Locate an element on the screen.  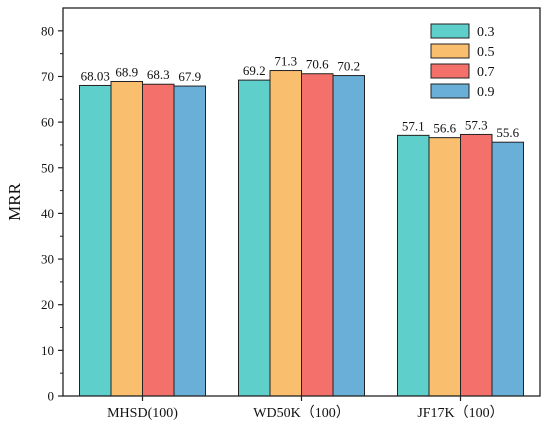
x-tick-label: MHSD(100) is located at coordinates (142, 413).